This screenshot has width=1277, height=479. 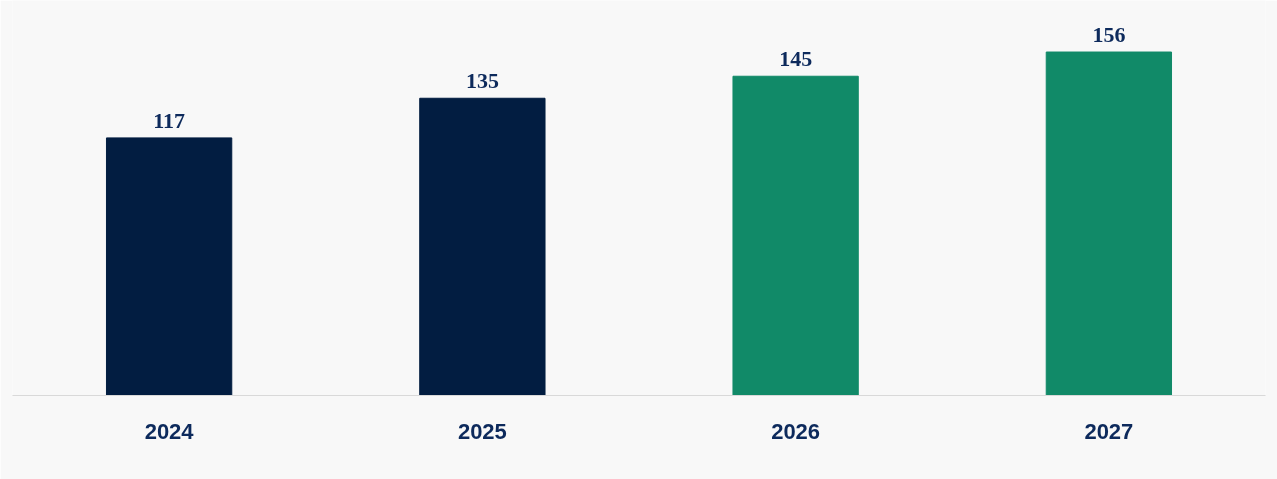 What do you see at coordinates (796, 431) in the screenshot?
I see `x-tick-label: 2026` at bounding box center [796, 431].